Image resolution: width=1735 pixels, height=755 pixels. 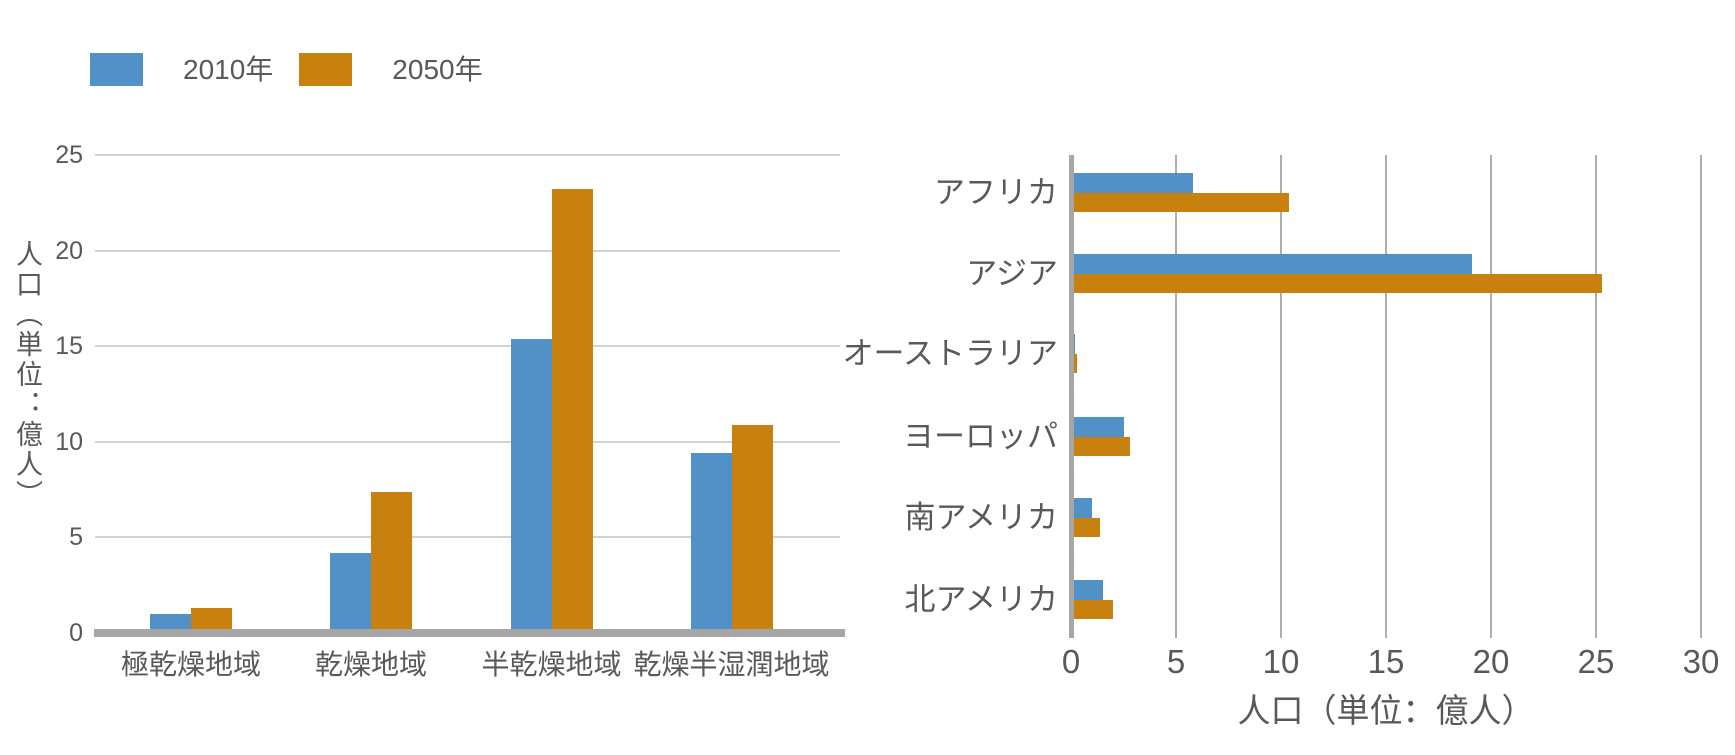 I want to click on y-tick-label: 5, so click(x=76, y=537).